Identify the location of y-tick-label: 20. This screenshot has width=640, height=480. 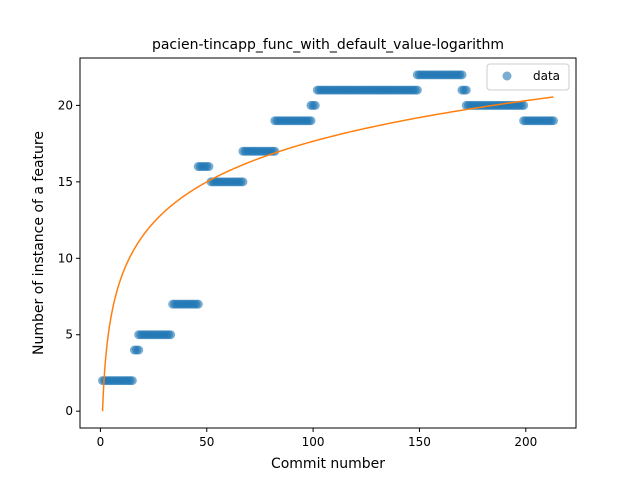
(65, 105).